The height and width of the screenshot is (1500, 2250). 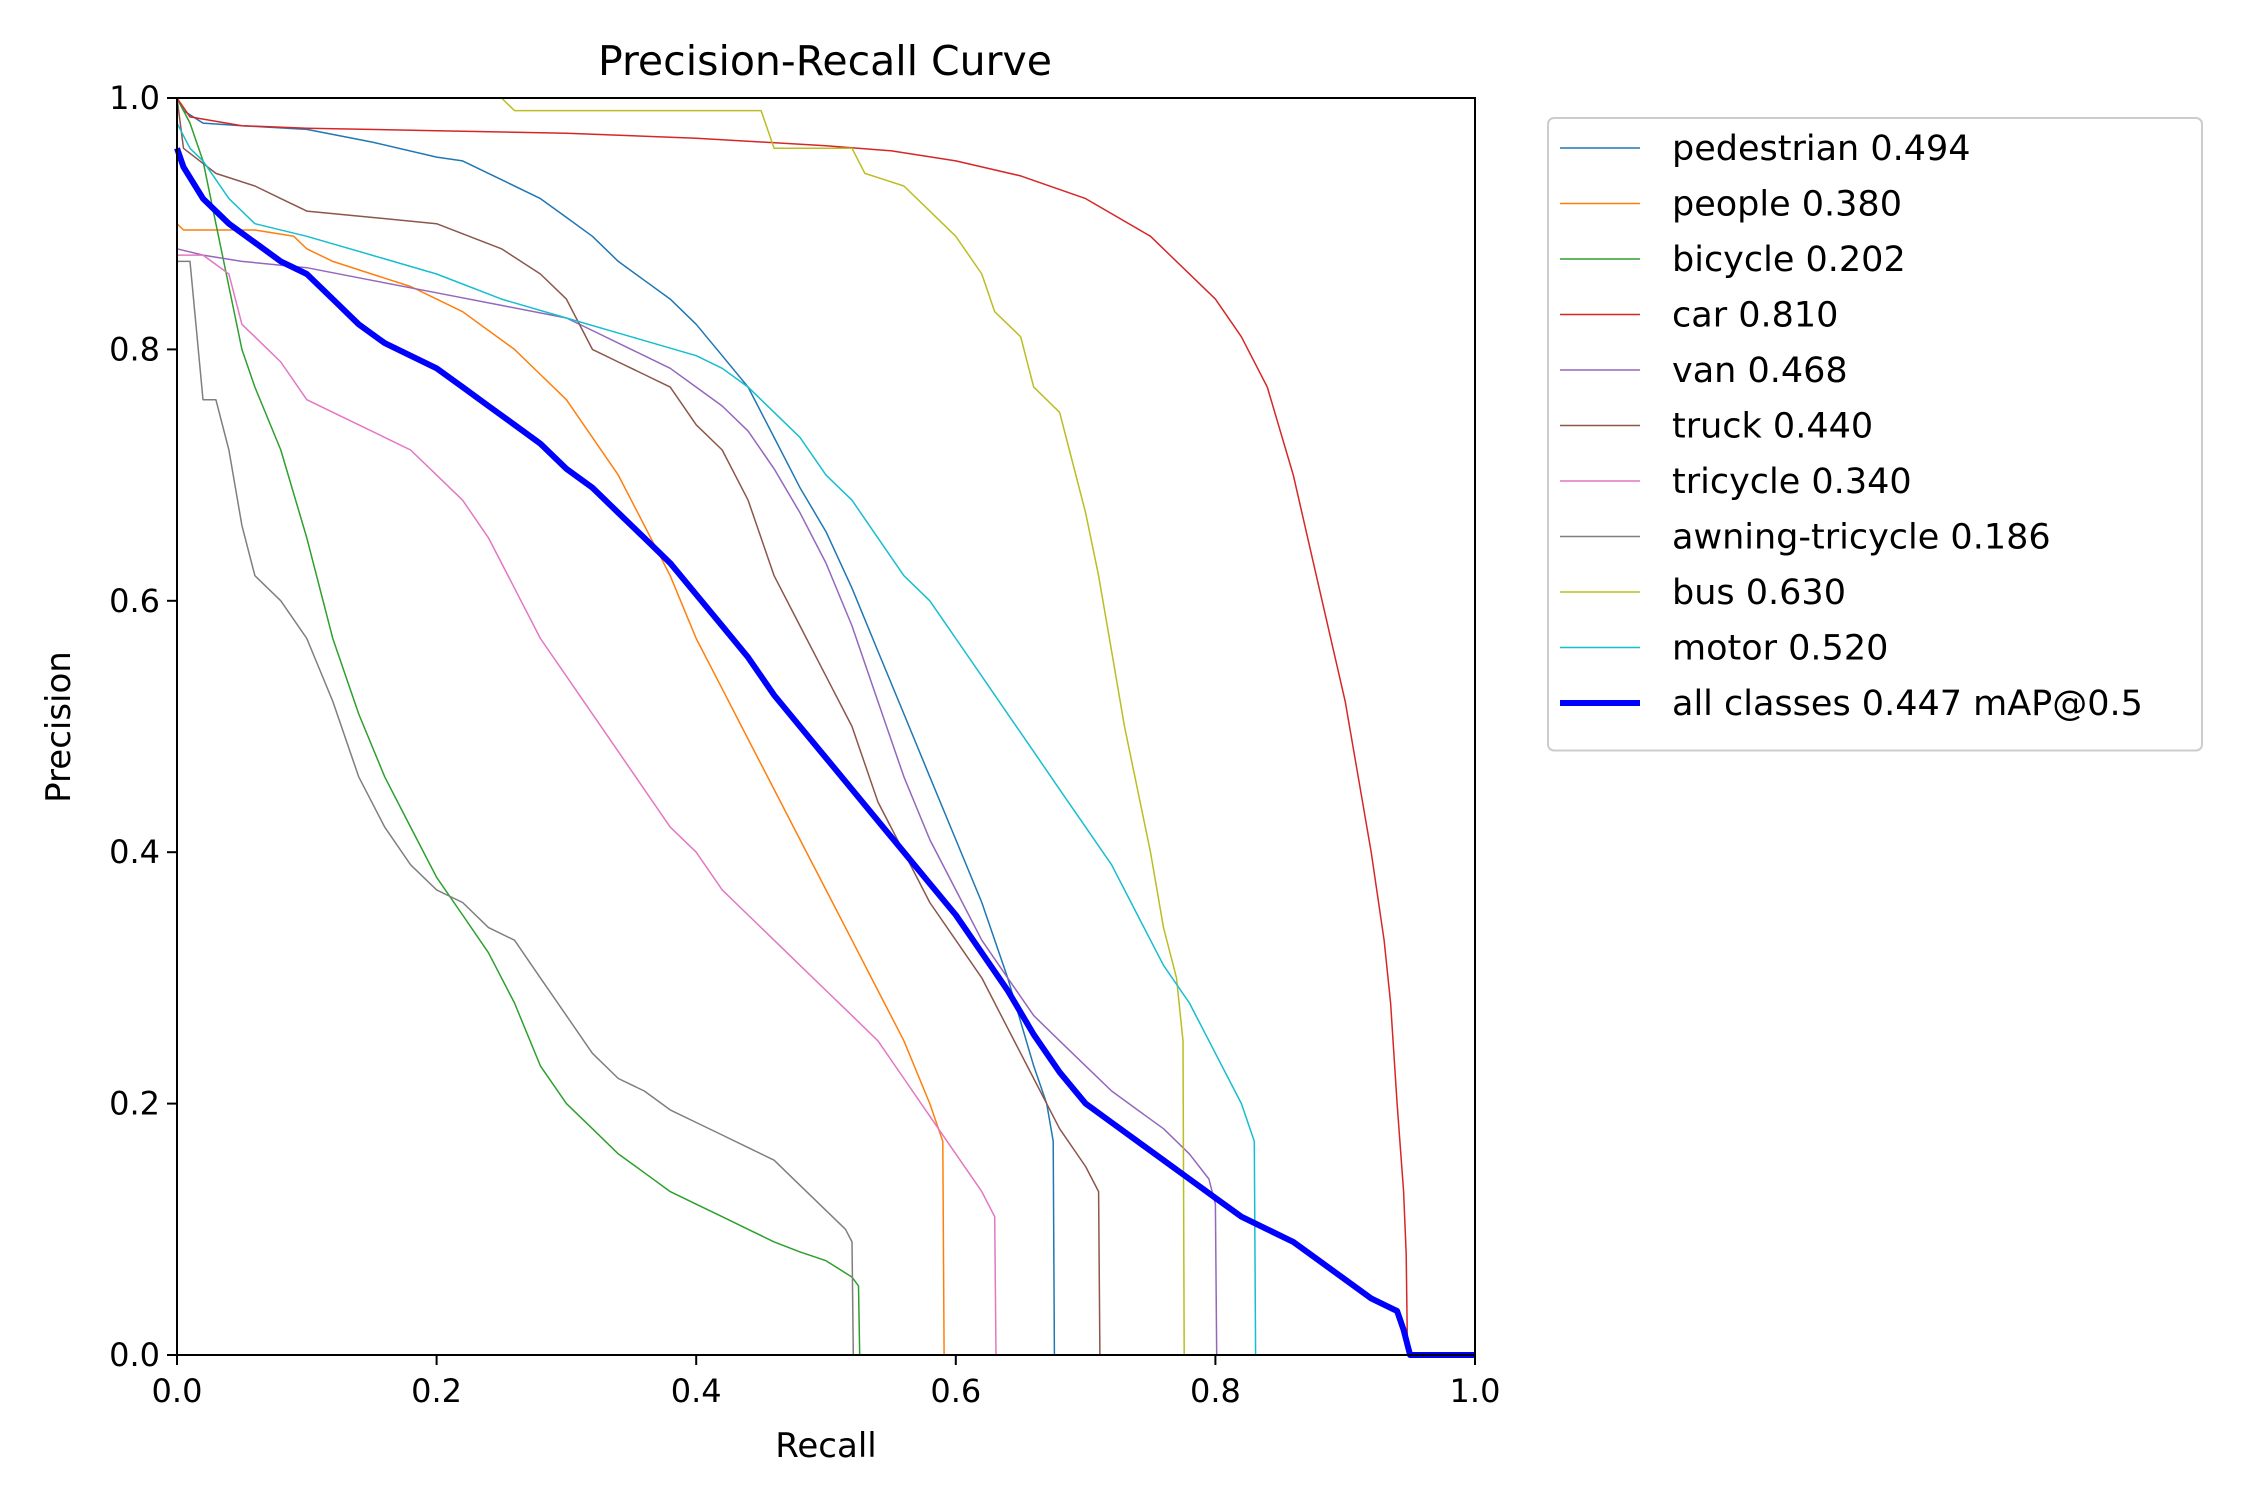 I want to click on x-tick-label: 0.6, so click(x=955, y=1391).